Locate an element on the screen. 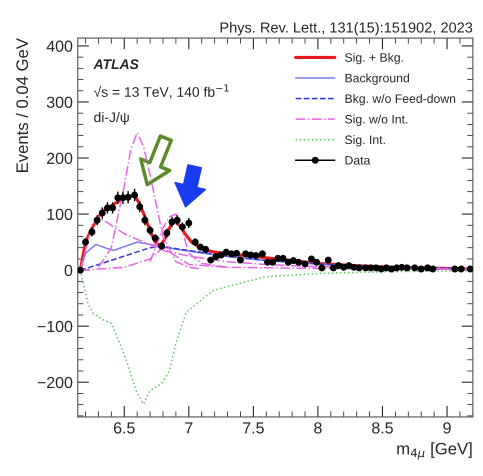 The width and height of the screenshot is (483, 476). x-tick-label: 7.5 is located at coordinates (253, 428).